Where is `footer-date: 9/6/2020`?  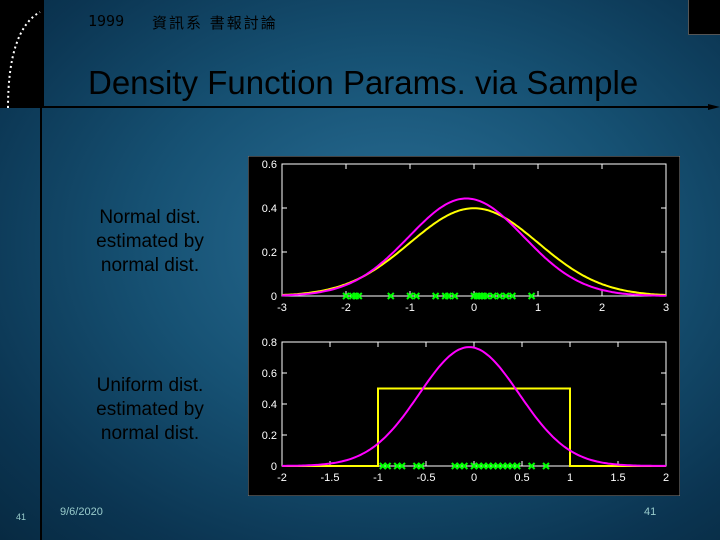
footer-date: 9/6/2020 is located at coordinates (81, 512).